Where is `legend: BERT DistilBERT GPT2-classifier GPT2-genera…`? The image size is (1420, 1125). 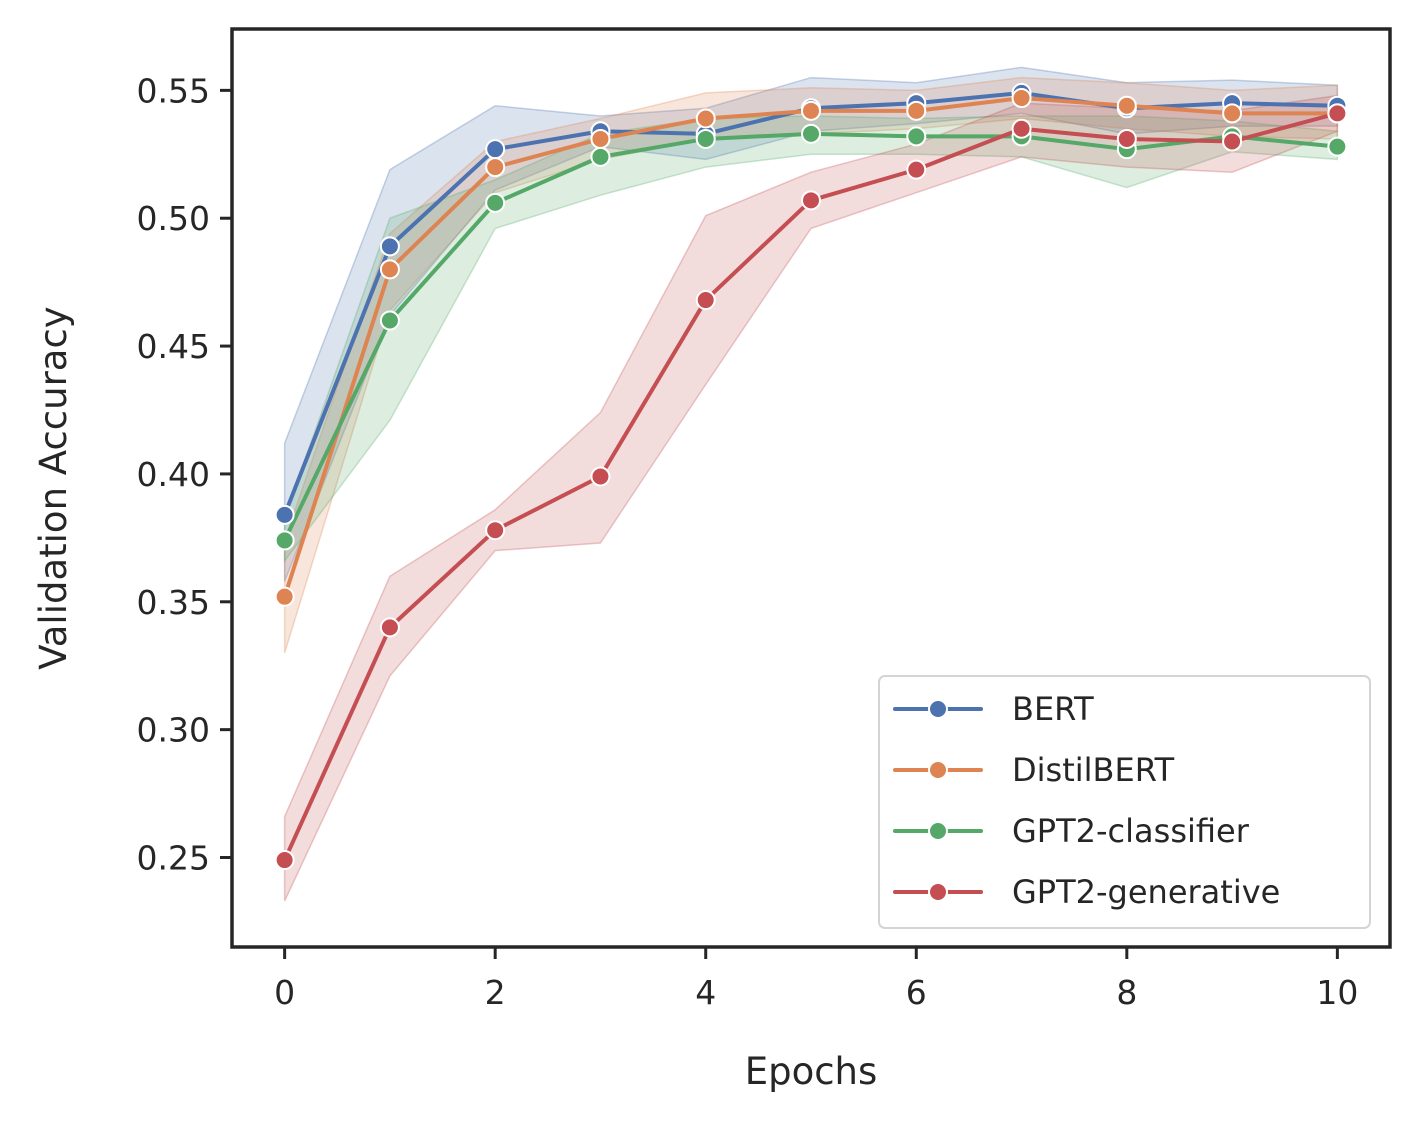
legend: BERT DistilBERT GPT2-classifier GPT2-genera… is located at coordinates (1124, 802).